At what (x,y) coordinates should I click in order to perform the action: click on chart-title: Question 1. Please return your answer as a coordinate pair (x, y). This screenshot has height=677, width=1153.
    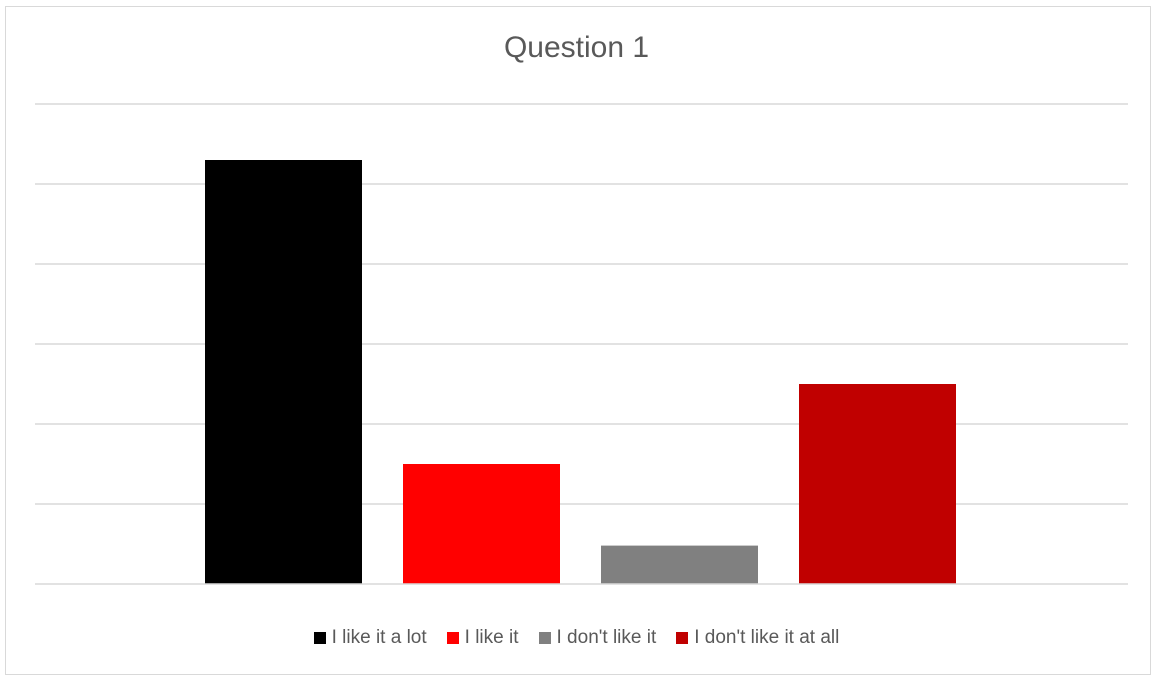
    Looking at the image, I should click on (576, 47).